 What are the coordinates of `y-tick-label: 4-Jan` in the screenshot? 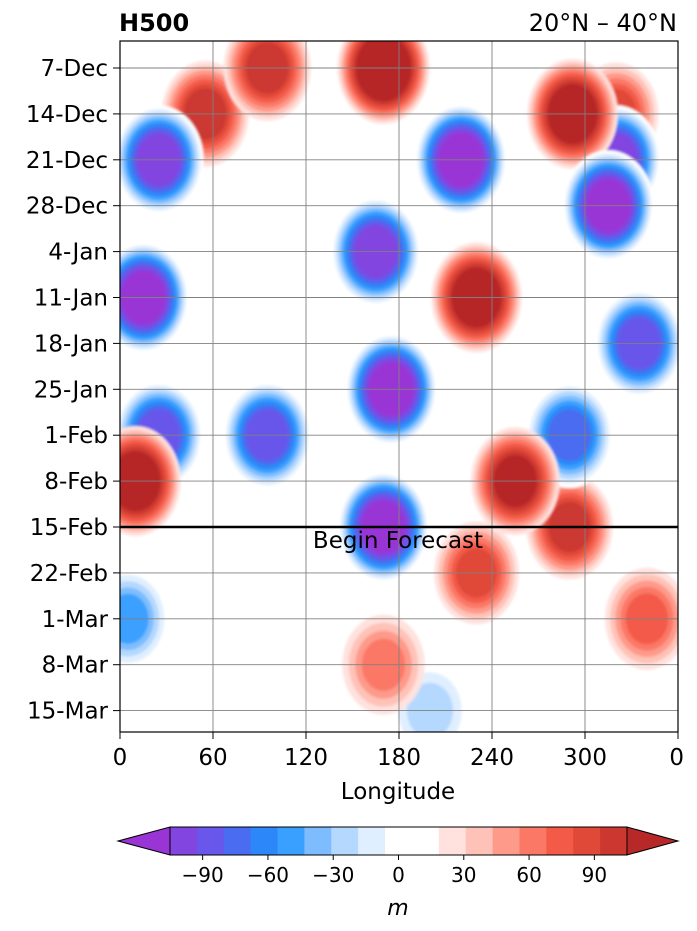 It's located at (78, 253).